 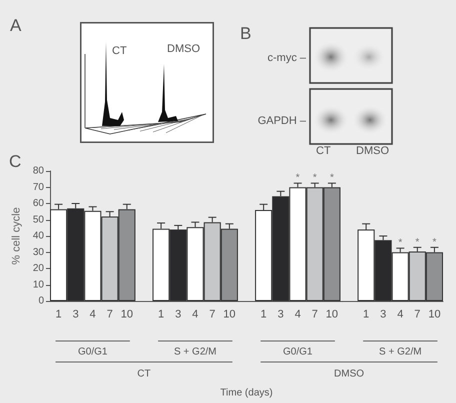 What do you see at coordinates (38, 252) in the screenshot?
I see `y-tick-label: 30` at bounding box center [38, 252].